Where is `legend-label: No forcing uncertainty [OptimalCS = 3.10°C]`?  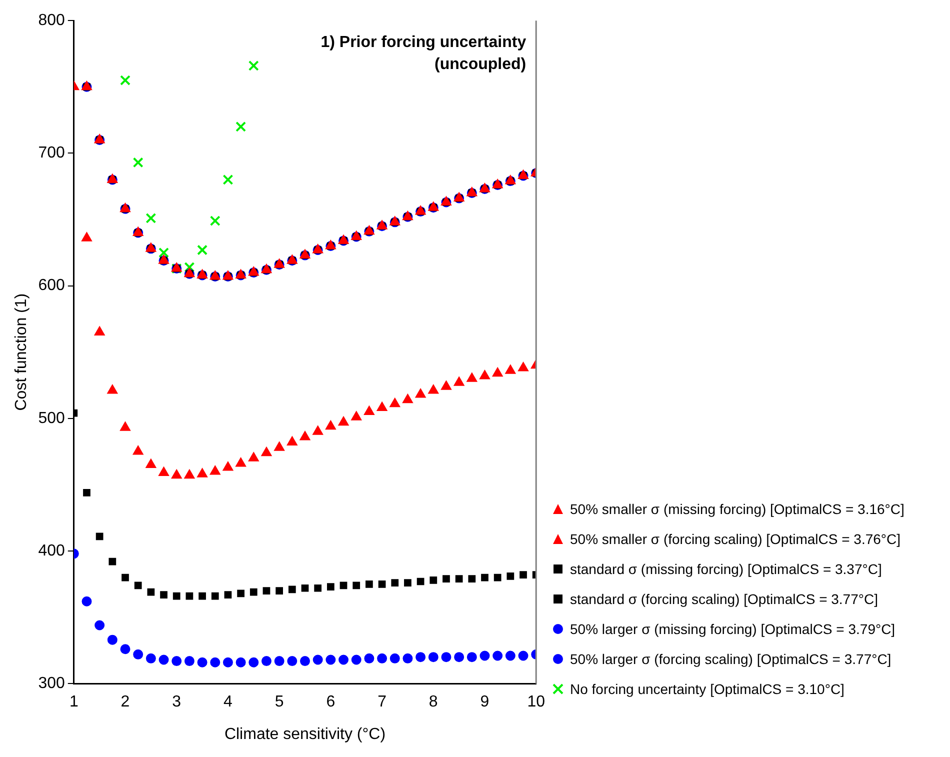 legend-label: No forcing uncertainty [OptimalCS = 3.10°C] is located at coordinates (707, 689).